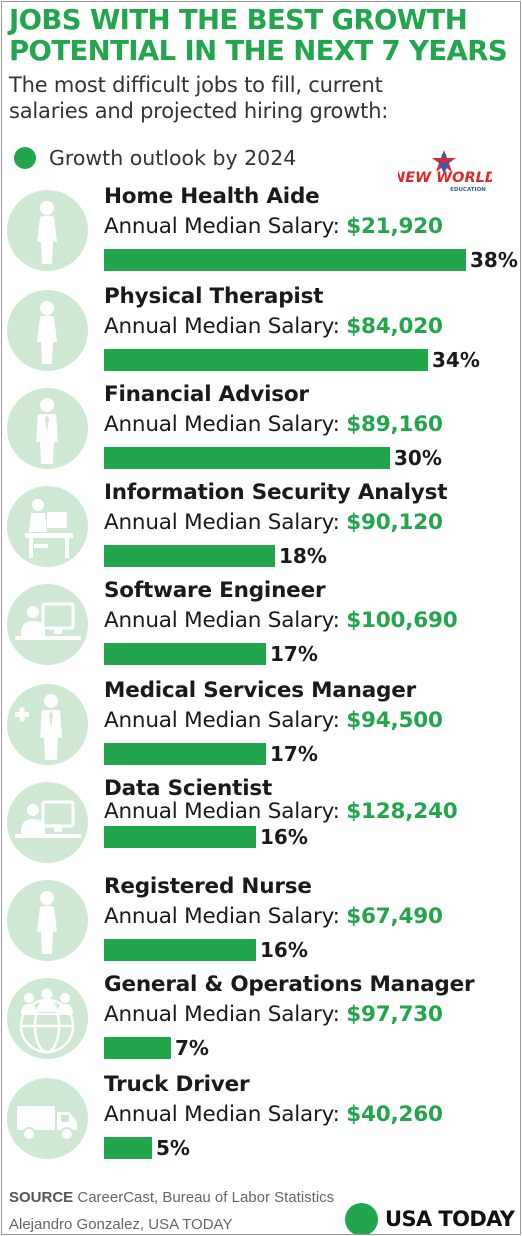 Image resolution: width=522 pixels, height=1236 pixels. I want to click on salary-value: $21,920, so click(394, 226).